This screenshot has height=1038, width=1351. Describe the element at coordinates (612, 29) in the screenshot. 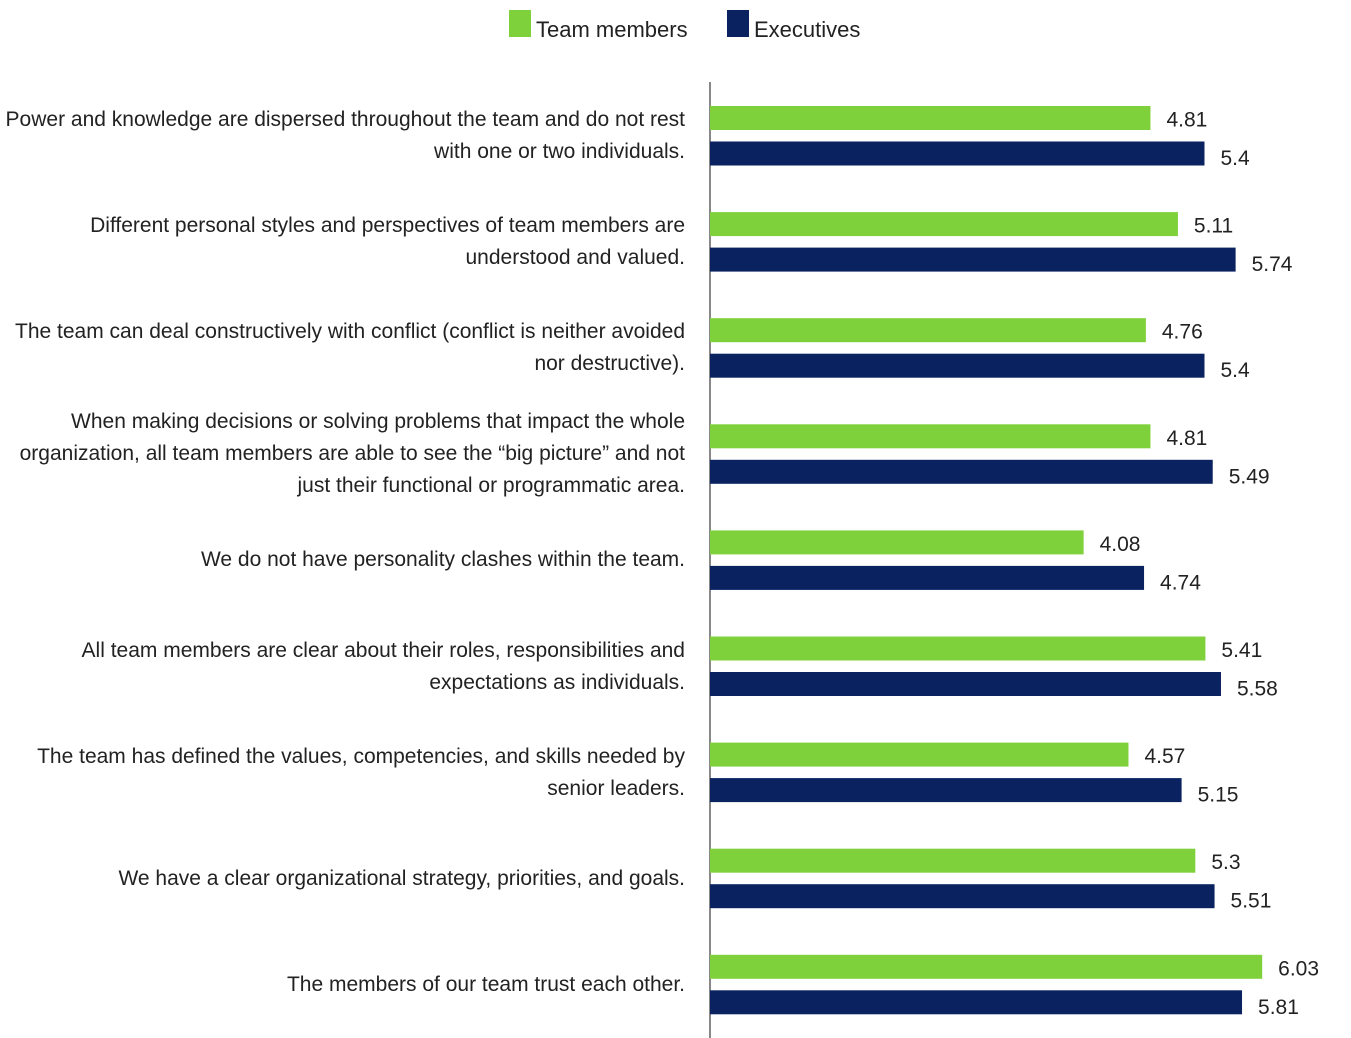

I see `legend-label: Team members` at that location.